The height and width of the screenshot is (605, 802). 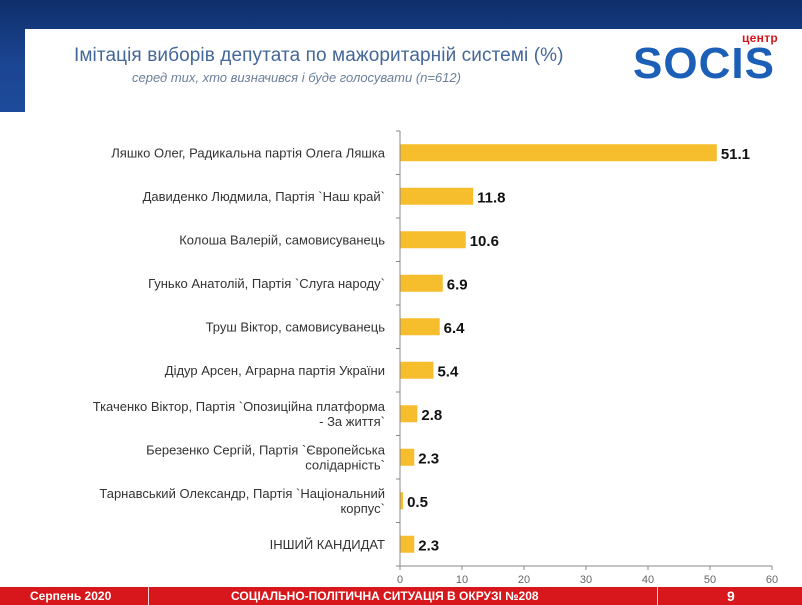 What do you see at coordinates (417, 502) in the screenshot?
I see `data-label: 0.5` at bounding box center [417, 502].